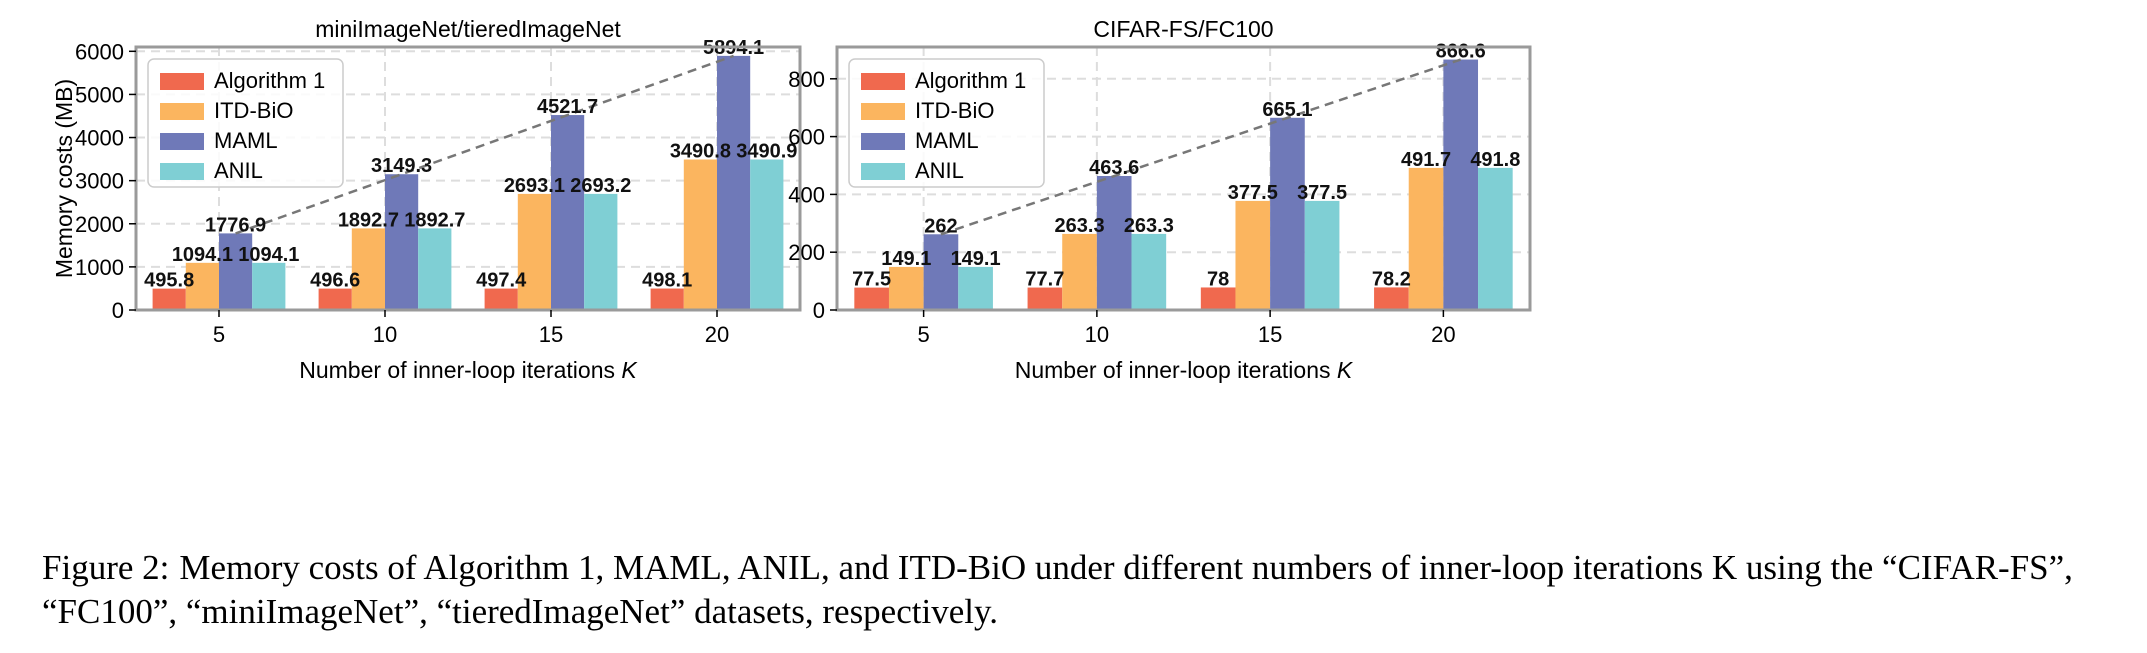 Image resolution: width=2147 pixels, height=653 pixels. What do you see at coordinates (1443, 334) in the screenshot?
I see `chart2-x-tick-label: 20` at bounding box center [1443, 334].